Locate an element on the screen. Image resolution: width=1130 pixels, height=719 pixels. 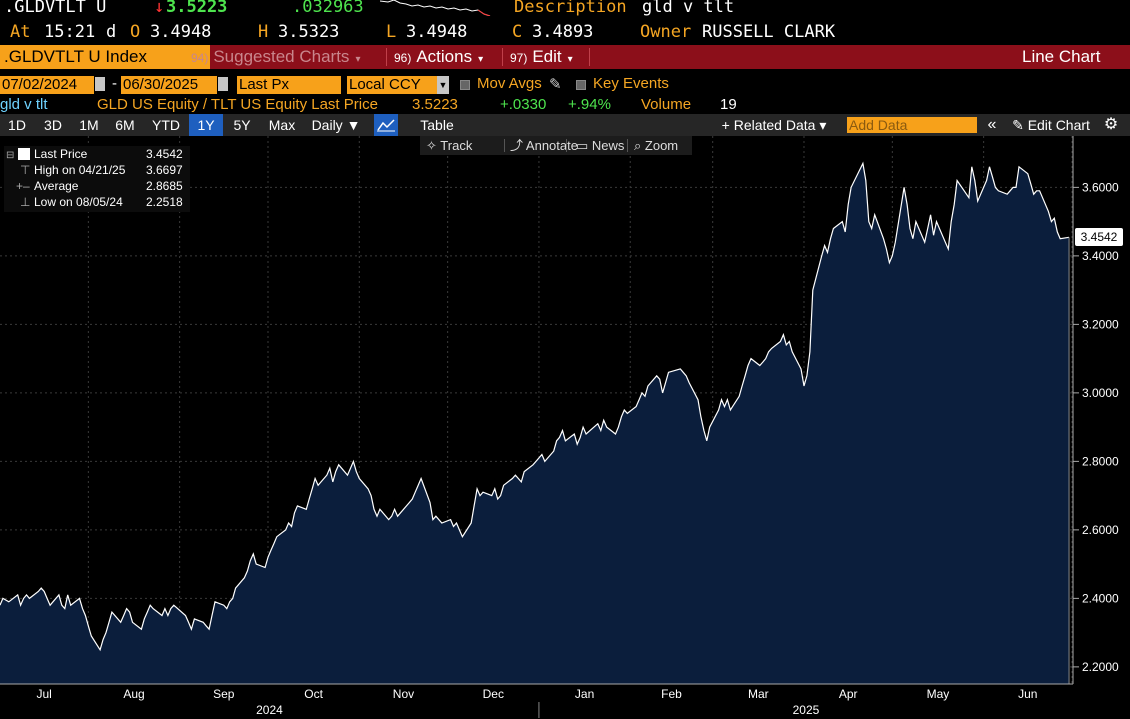
x-tick-label-nov: Nov is located at coordinates (403, 694).